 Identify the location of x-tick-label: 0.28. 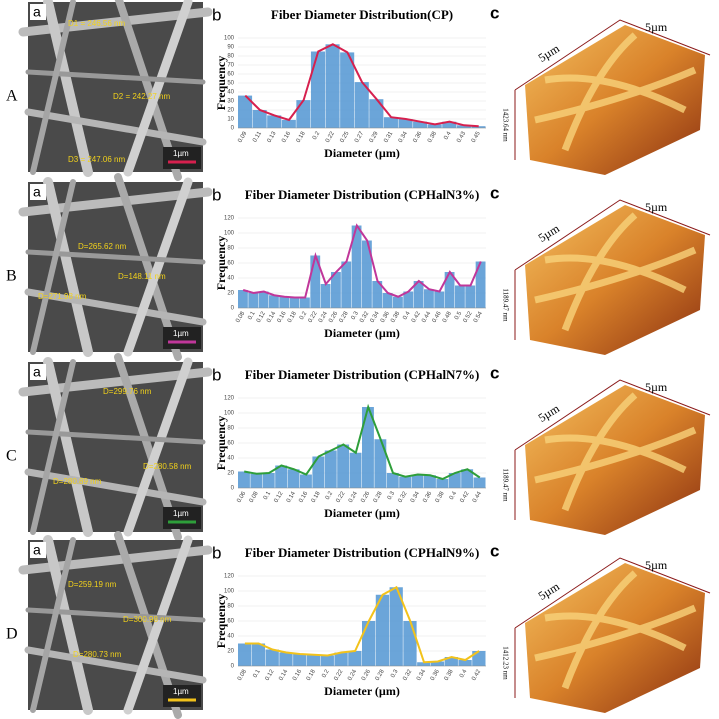
(378, 497).